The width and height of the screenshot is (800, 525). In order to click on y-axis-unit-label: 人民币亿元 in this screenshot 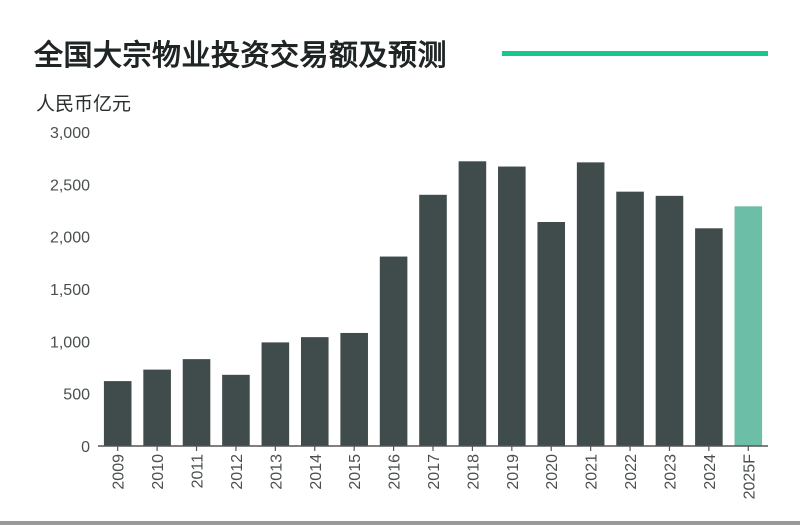, I will do `click(84, 104)`.